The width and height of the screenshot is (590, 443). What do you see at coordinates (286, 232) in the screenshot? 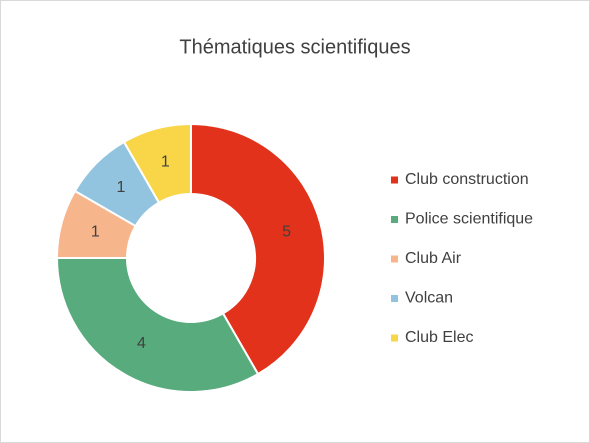
I see `data-label: 5` at bounding box center [286, 232].